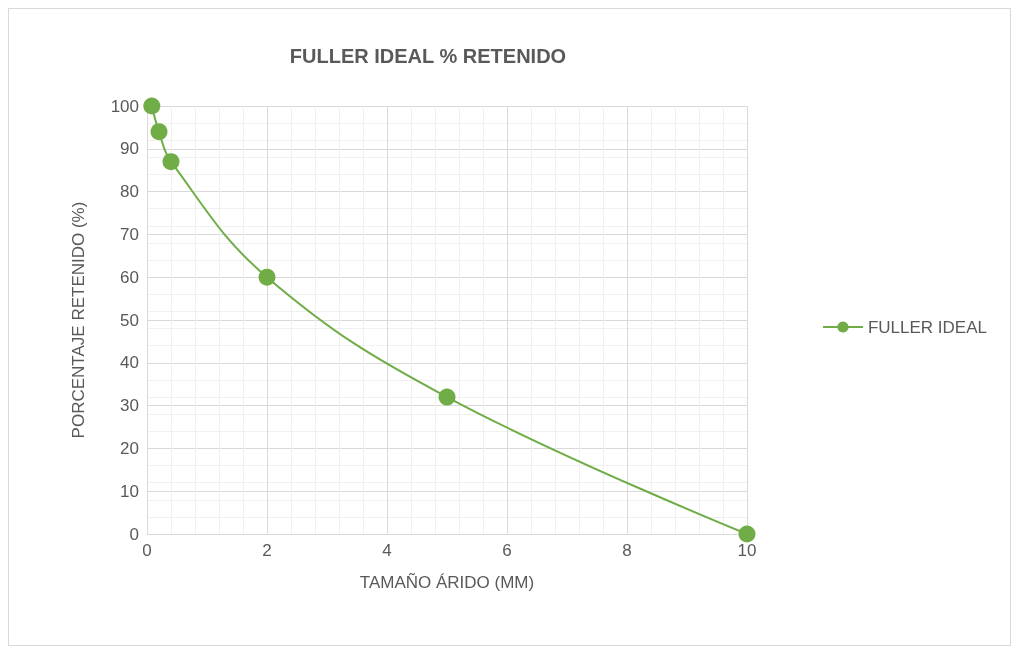 Image resolution: width=1019 pixels, height=654 pixels. I want to click on y-tick-label: 0, so click(134, 534).